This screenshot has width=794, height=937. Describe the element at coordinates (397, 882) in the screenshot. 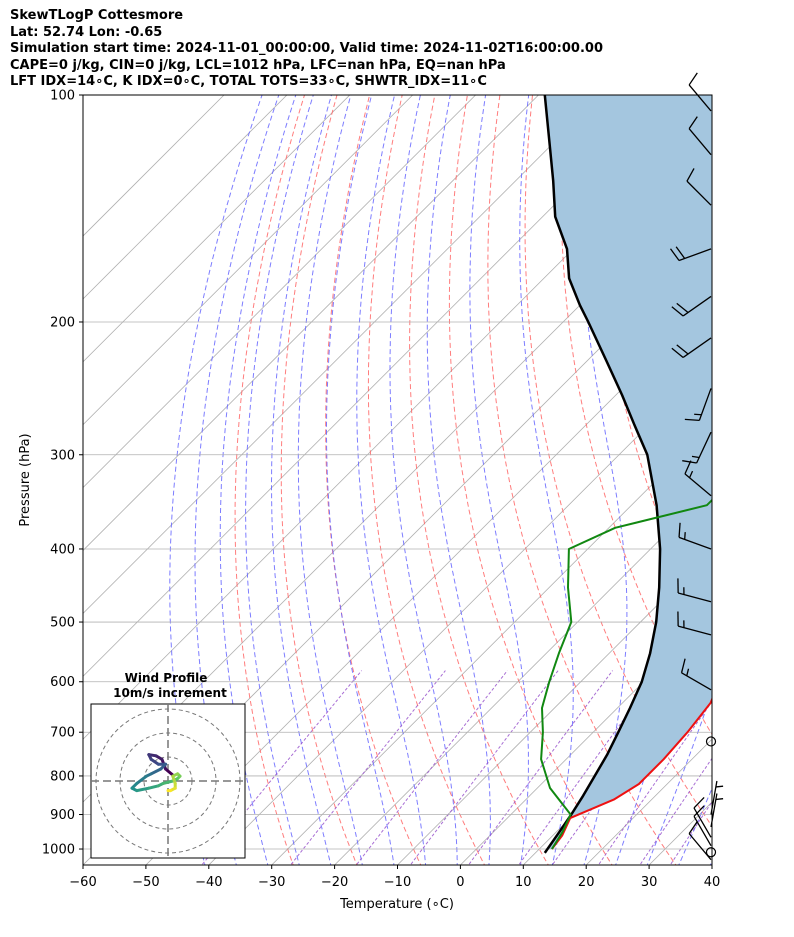

I see `x-tick-label: −10` at that location.